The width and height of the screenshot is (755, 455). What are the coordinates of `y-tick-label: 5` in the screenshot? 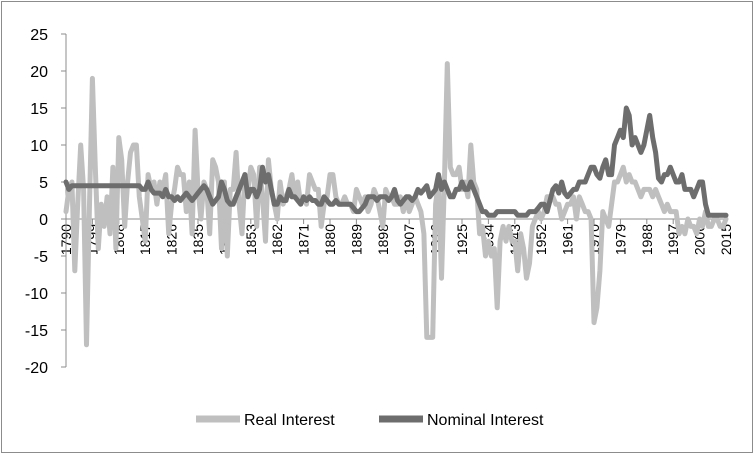 It's located at (43, 183).